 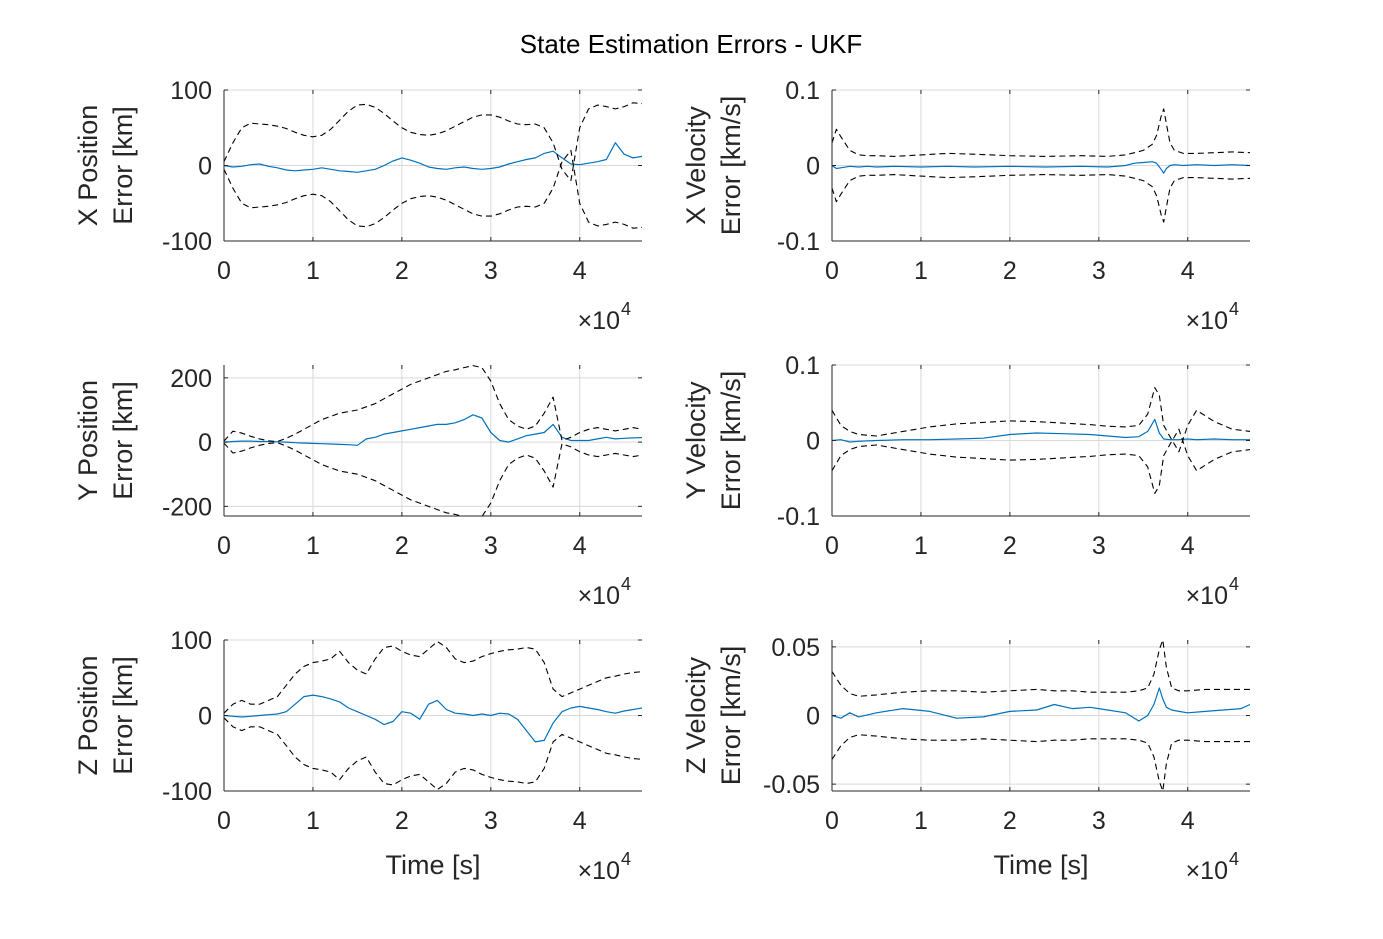 I want to click on x-axis-label: Time [s], so click(x=1040, y=865).